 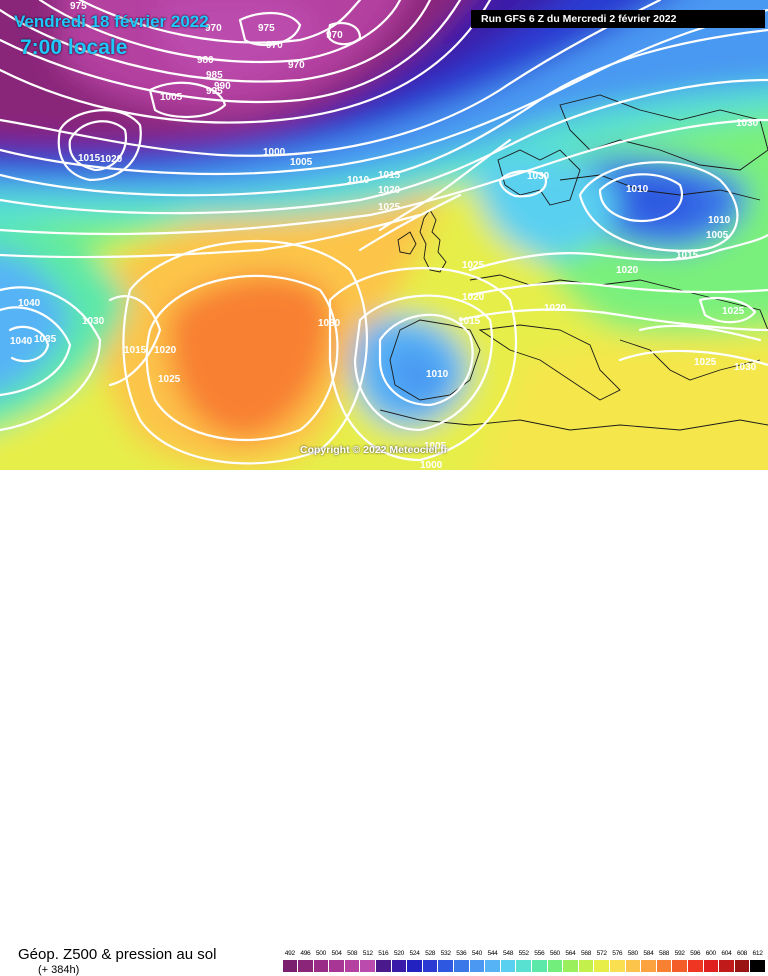 I want to click on scale-step: 592, so click(x=680, y=961).